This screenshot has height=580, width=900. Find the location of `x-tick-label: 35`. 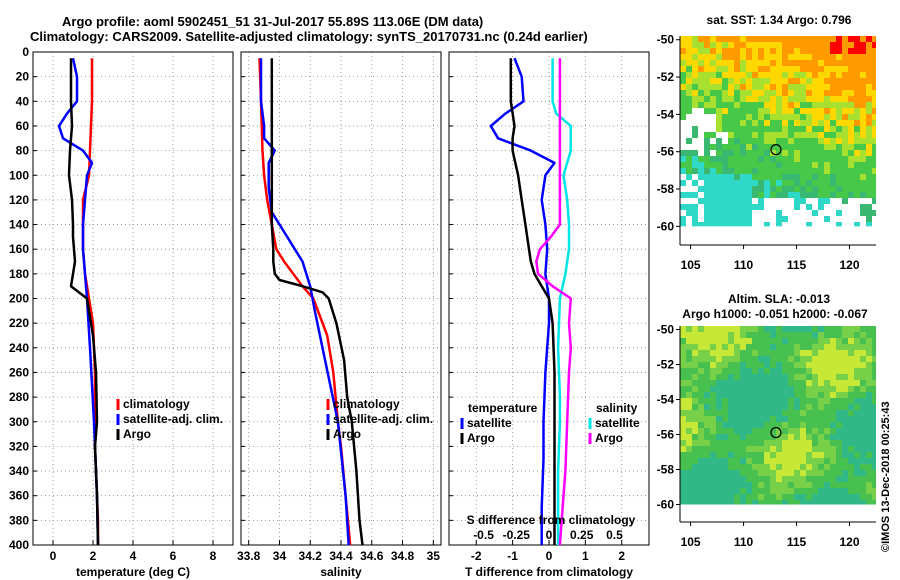

x-tick-label: 35 is located at coordinates (434, 556).